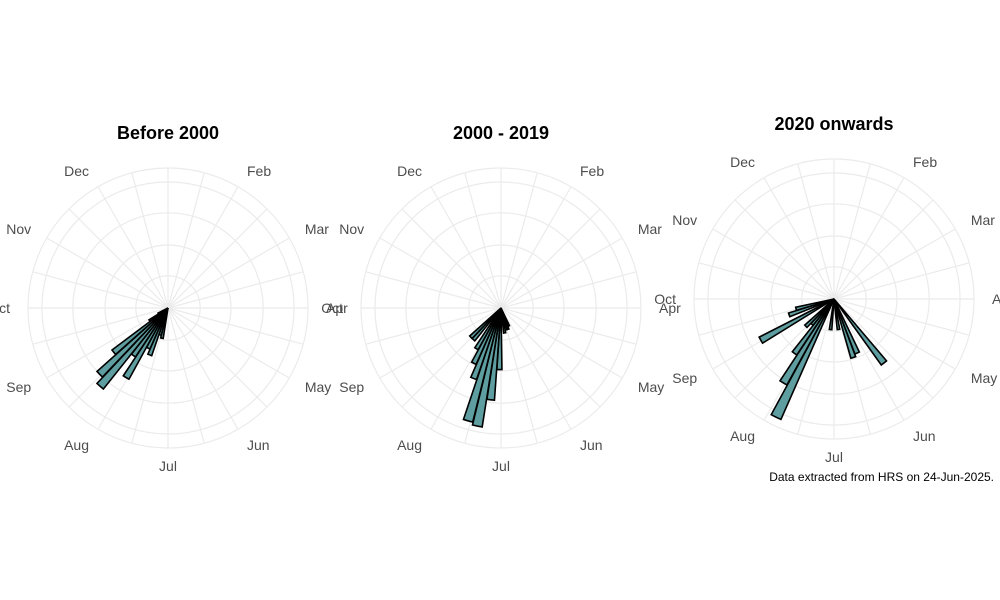 The image size is (1000, 600). Describe the element at coordinates (881, 477) in the screenshot. I see `data-source-caption: Data extracted from HRS on 24-Jun-2025.` at that location.